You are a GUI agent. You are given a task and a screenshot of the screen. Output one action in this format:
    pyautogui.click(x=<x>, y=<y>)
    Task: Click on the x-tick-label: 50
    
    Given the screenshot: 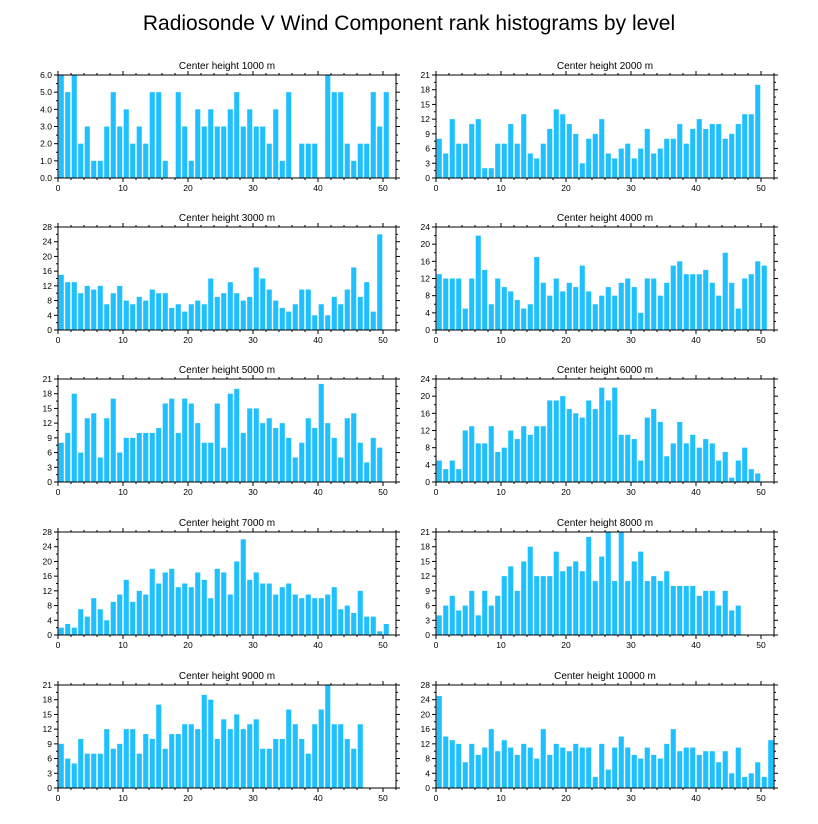 What is the action you would take?
    pyautogui.click(x=761, y=188)
    